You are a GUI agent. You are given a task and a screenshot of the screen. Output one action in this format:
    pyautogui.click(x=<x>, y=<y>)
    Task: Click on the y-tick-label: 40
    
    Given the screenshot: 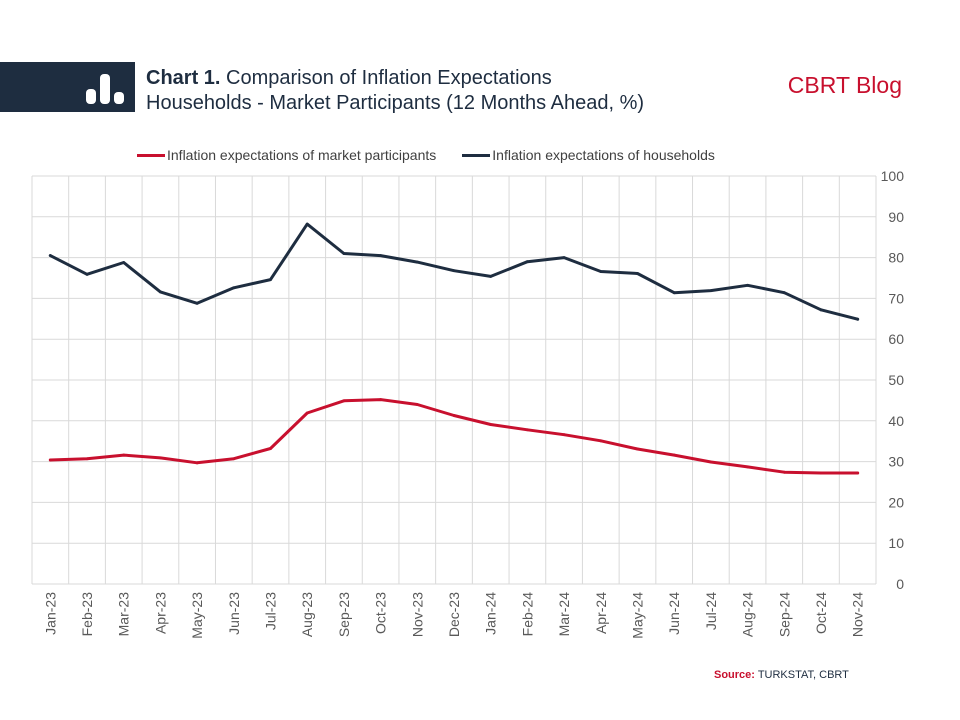 What is the action you would take?
    pyautogui.click(x=896, y=421)
    